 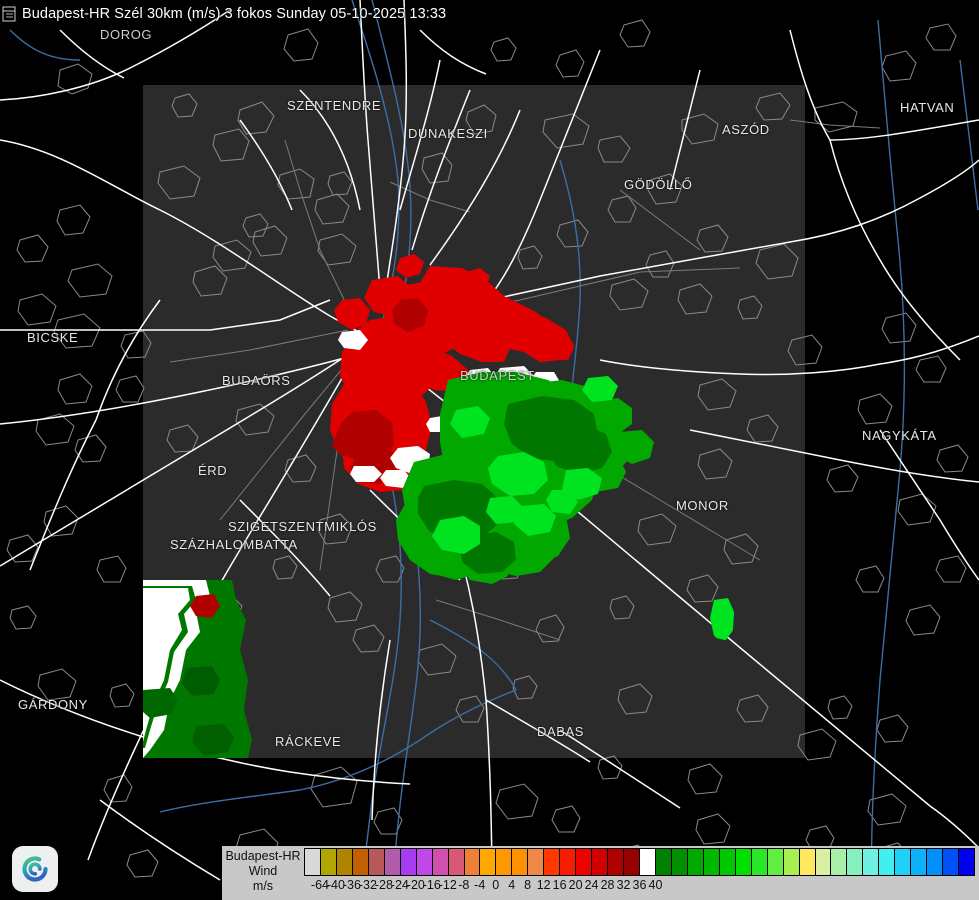 I want to click on legend-tick--24: -24, so click(x=399, y=885).